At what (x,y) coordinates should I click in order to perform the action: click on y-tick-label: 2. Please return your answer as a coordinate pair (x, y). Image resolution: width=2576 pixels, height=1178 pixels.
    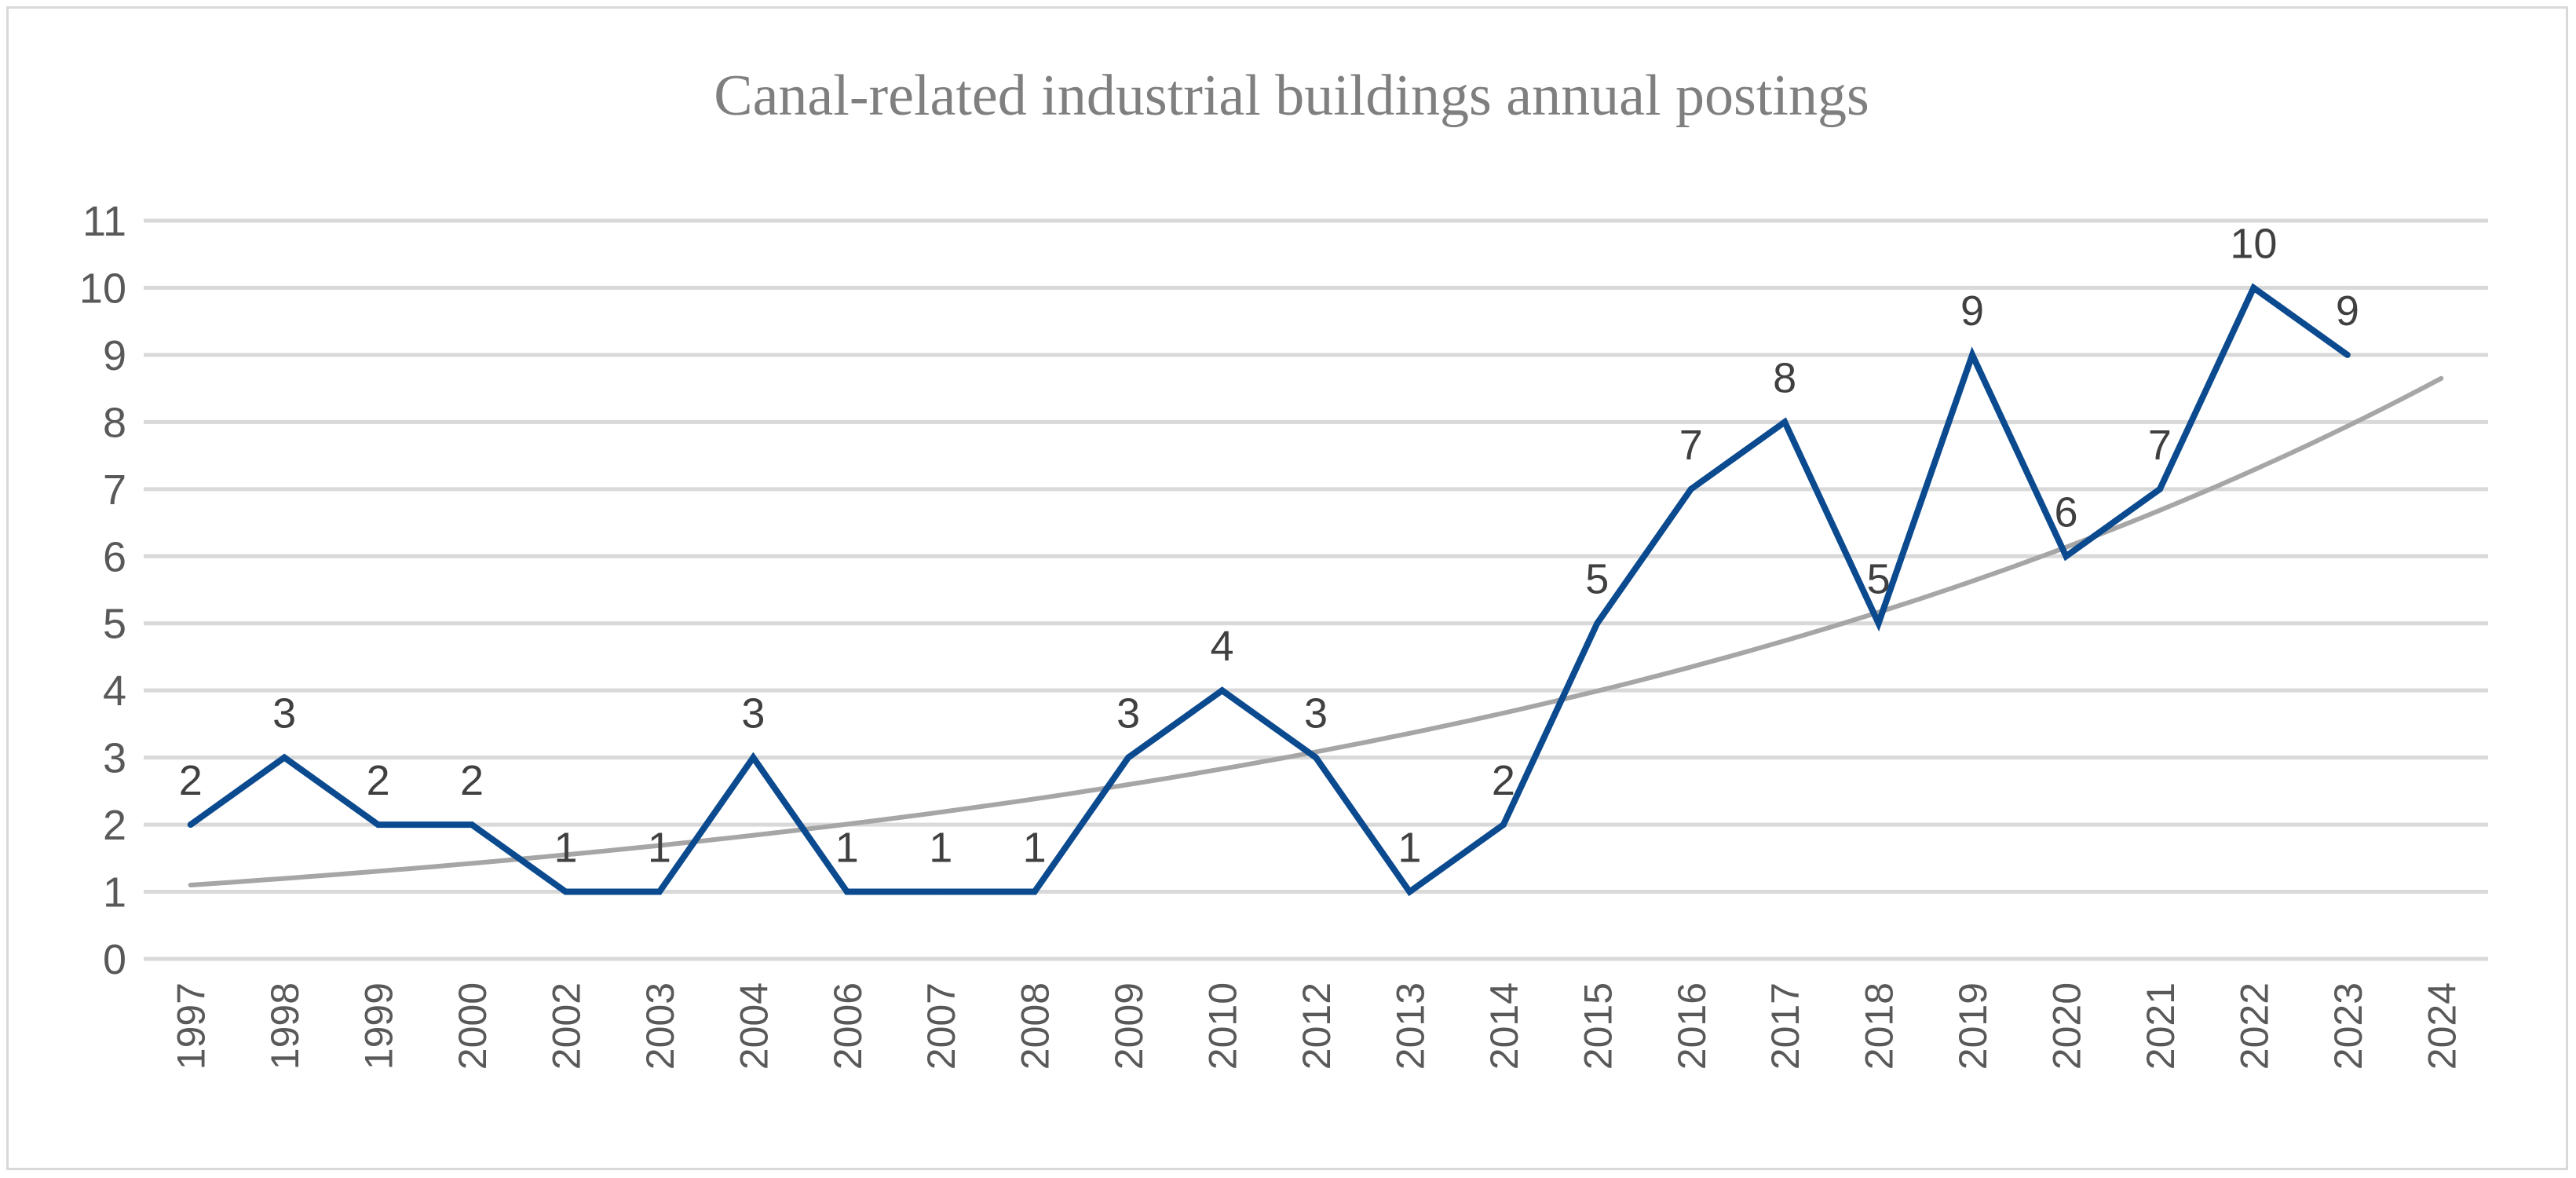
    Looking at the image, I should click on (115, 825).